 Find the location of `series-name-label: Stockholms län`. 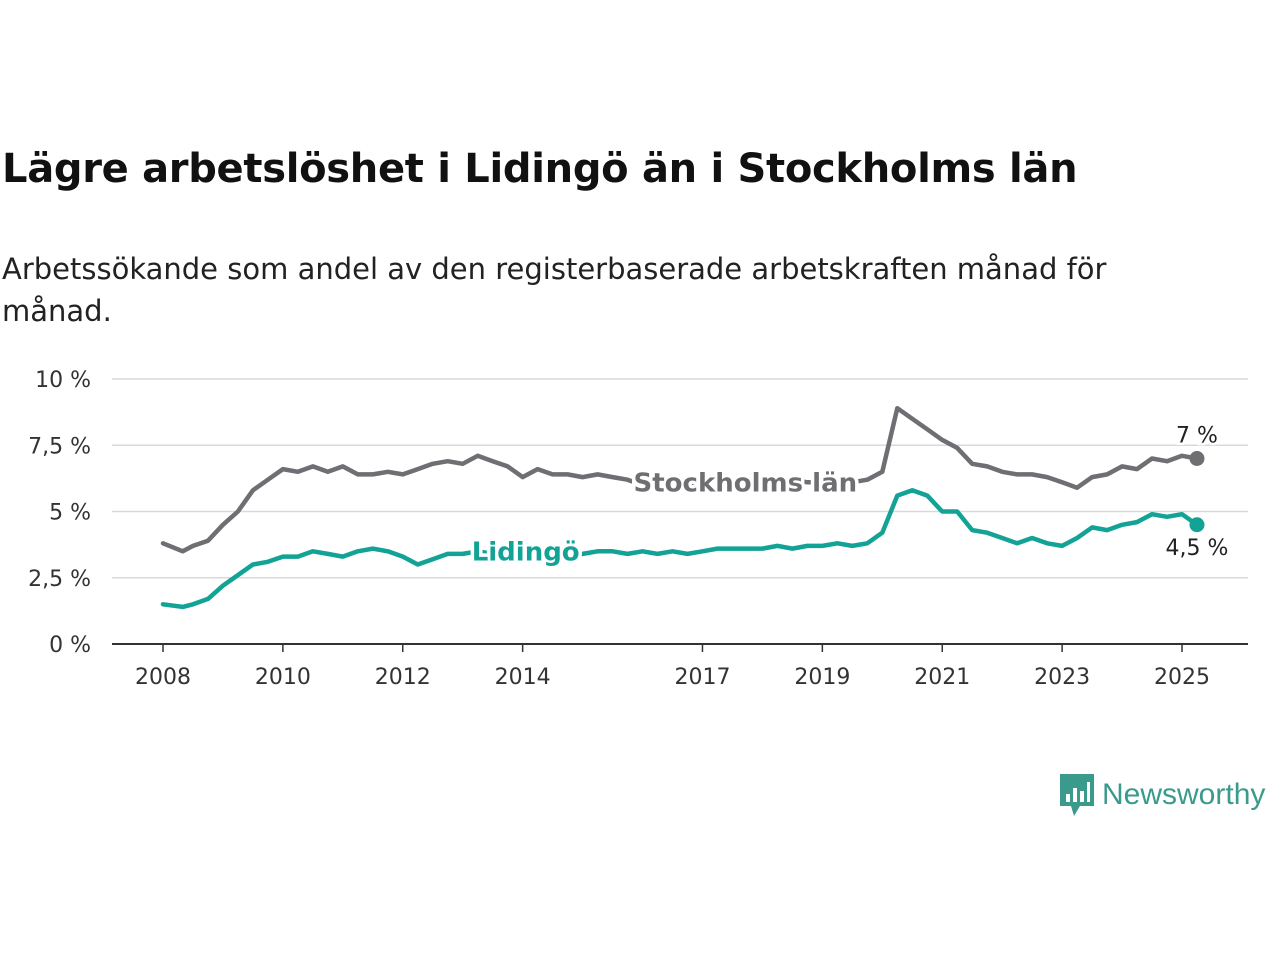

series-name-label: Stockholms län is located at coordinates (746, 483).